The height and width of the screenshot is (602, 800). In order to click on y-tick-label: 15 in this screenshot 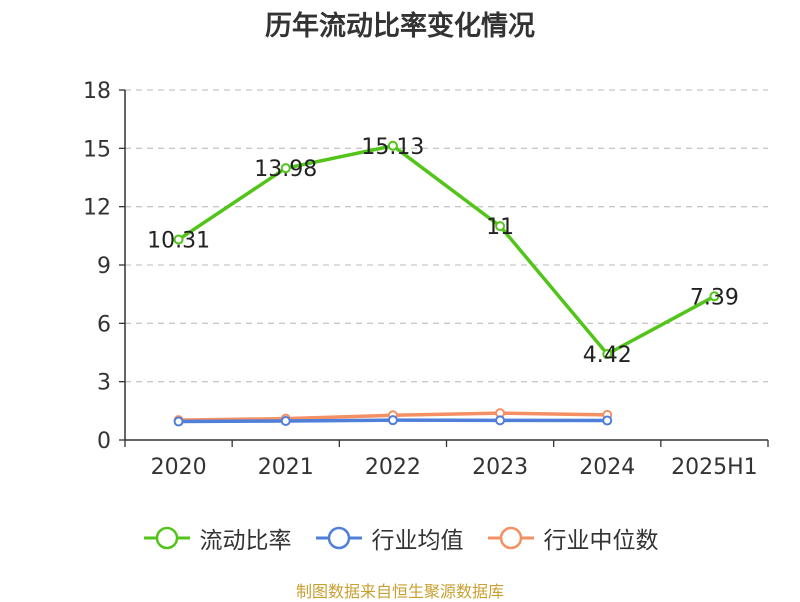, I will do `click(97, 149)`.